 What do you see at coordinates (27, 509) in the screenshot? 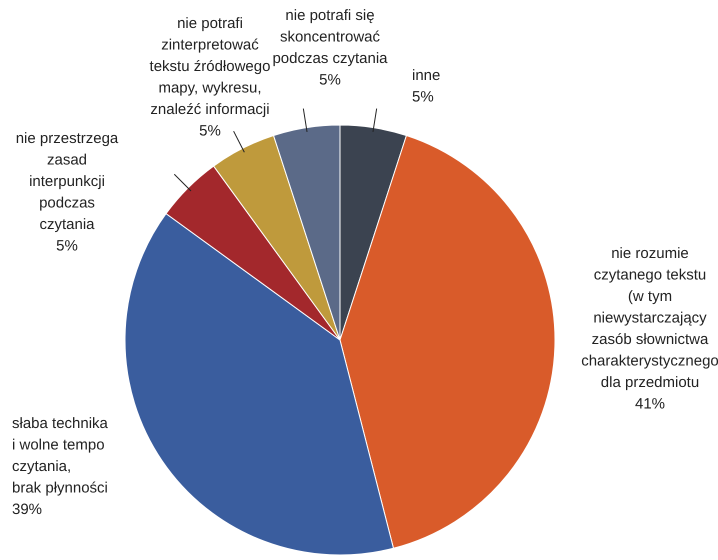
I see `data-label: 39%` at bounding box center [27, 509].